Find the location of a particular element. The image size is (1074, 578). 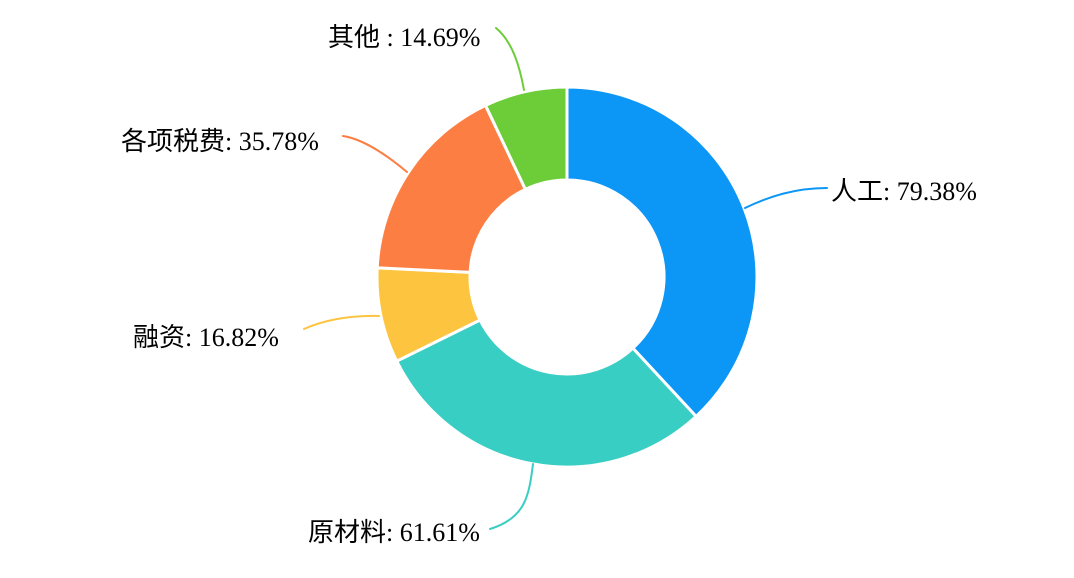

leader-line-原材料 is located at coordinates (511, 496).